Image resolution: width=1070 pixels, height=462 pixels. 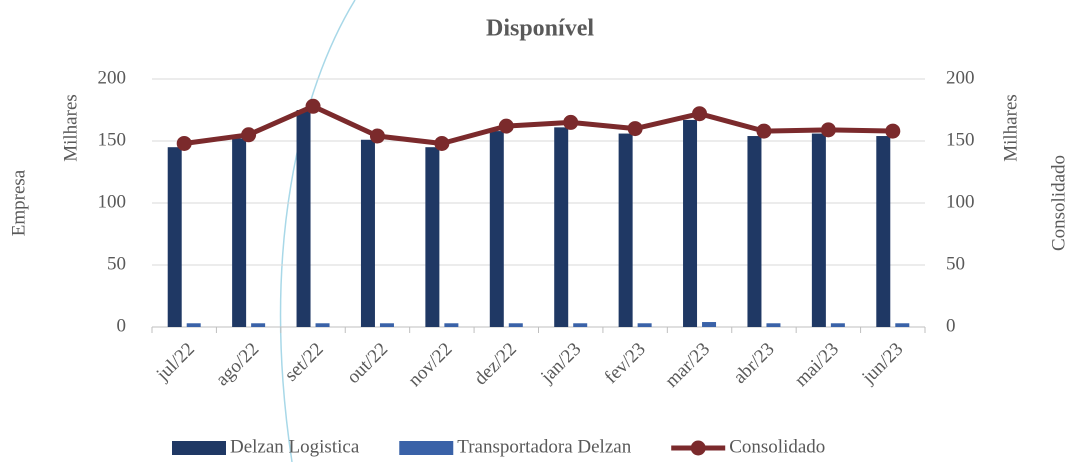 I want to click on x-tick-label: mar/23, so click(x=687, y=365).